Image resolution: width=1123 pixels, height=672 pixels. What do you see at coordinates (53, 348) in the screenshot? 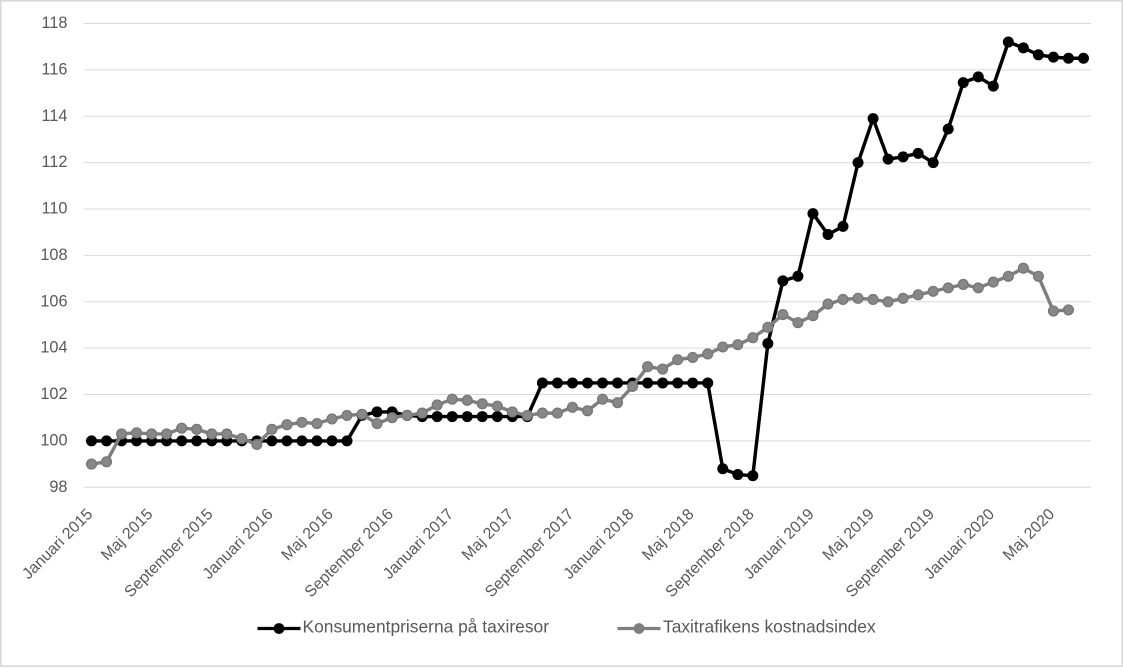
I see `svg-text: 104` at bounding box center [53, 348].